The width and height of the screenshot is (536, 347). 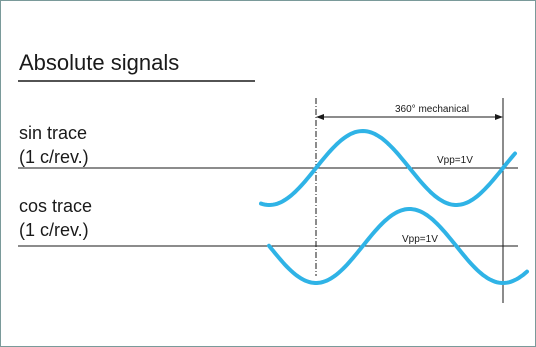 I want to click on cos-waveform, so click(x=398, y=246).